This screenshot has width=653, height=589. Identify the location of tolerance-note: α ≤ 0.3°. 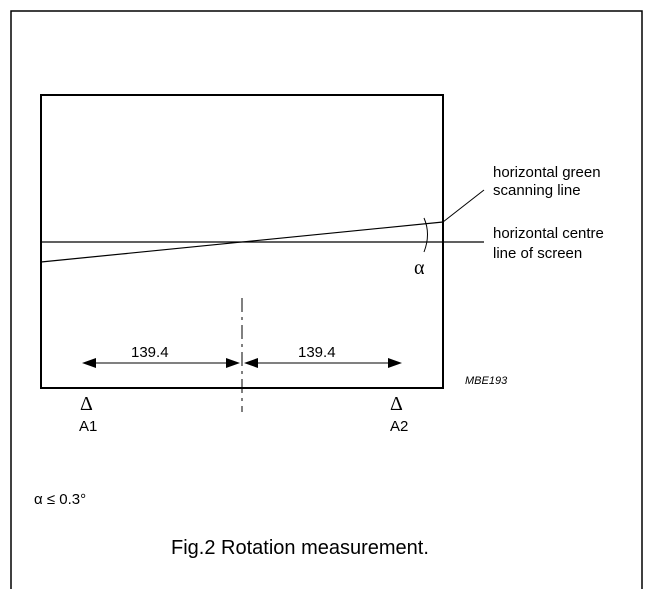
(60, 499).